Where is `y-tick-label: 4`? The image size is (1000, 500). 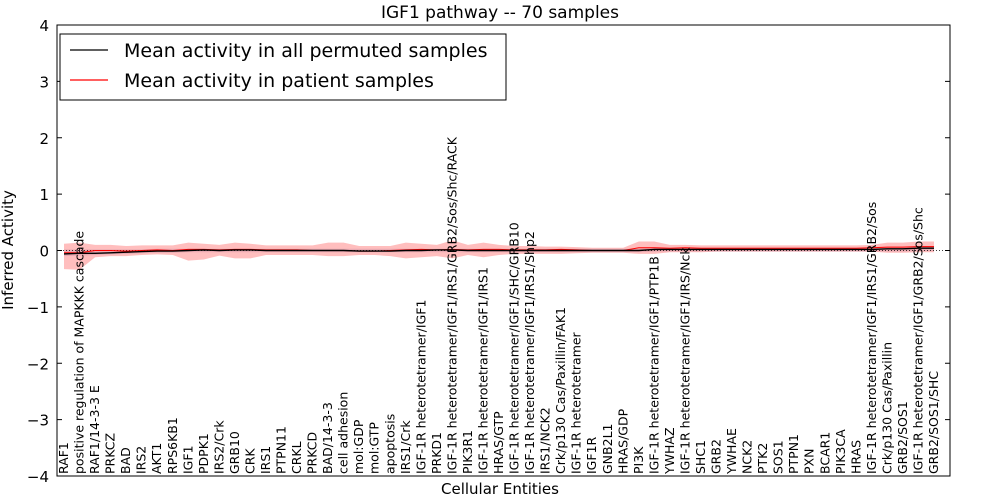
y-tick-label: 4 is located at coordinates (44, 26).